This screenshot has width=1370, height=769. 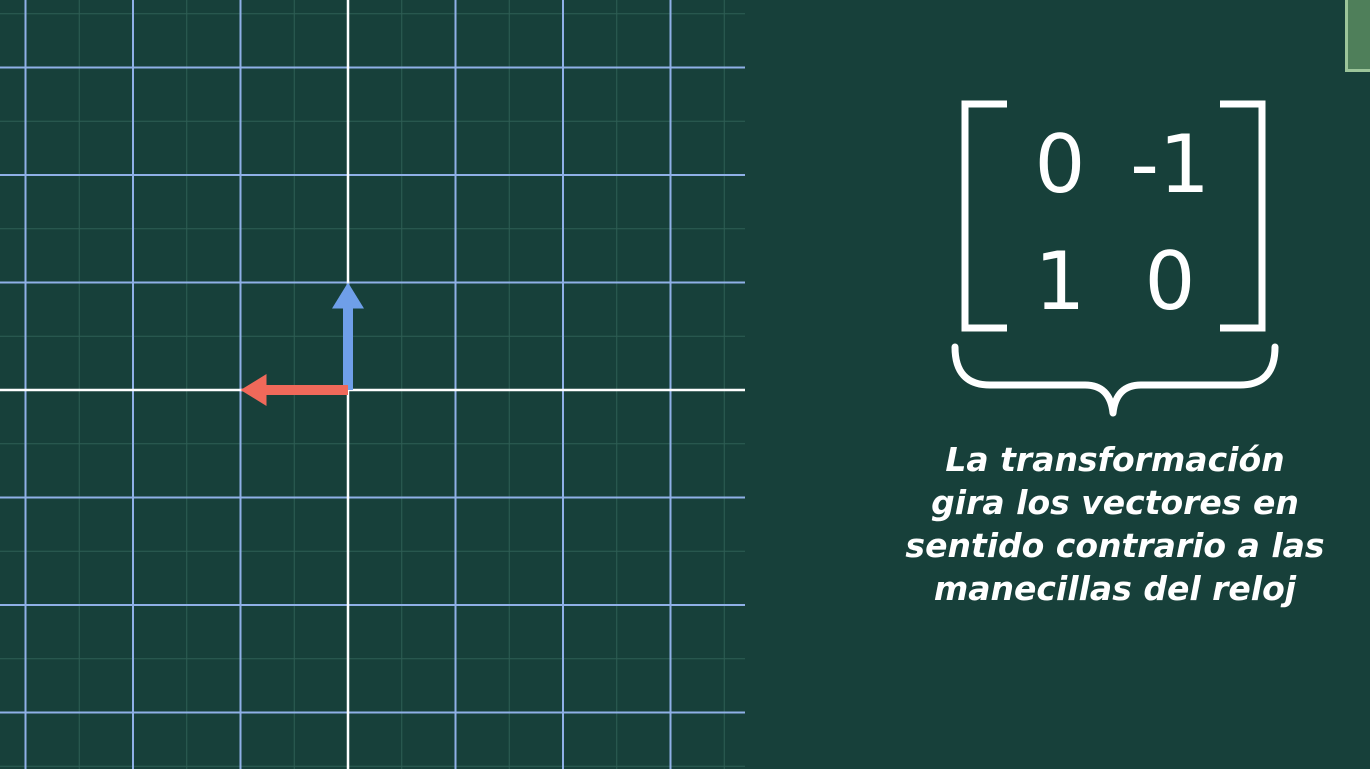 I want to click on red-vector, so click(x=294, y=390).